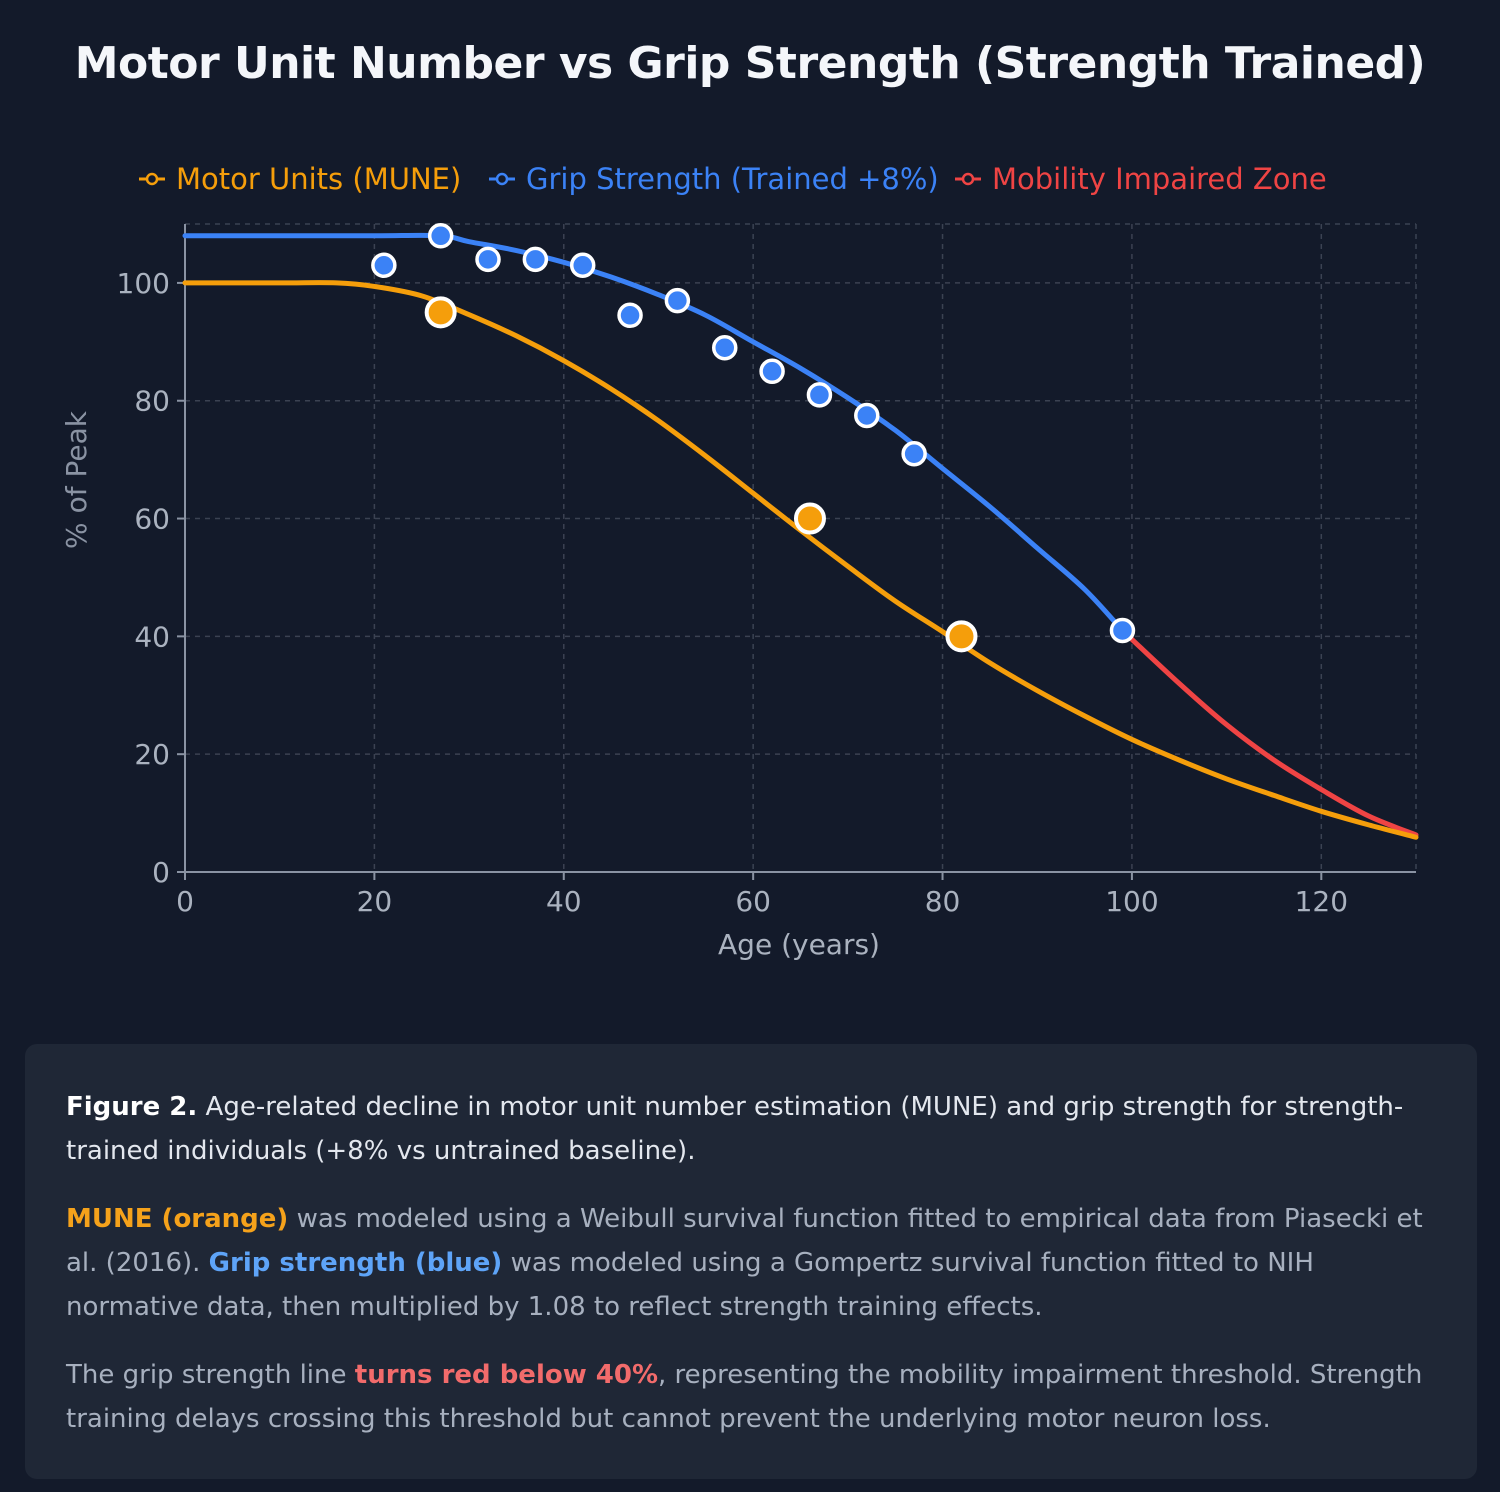  I want to click on x-tick-label: 40, so click(564, 901).